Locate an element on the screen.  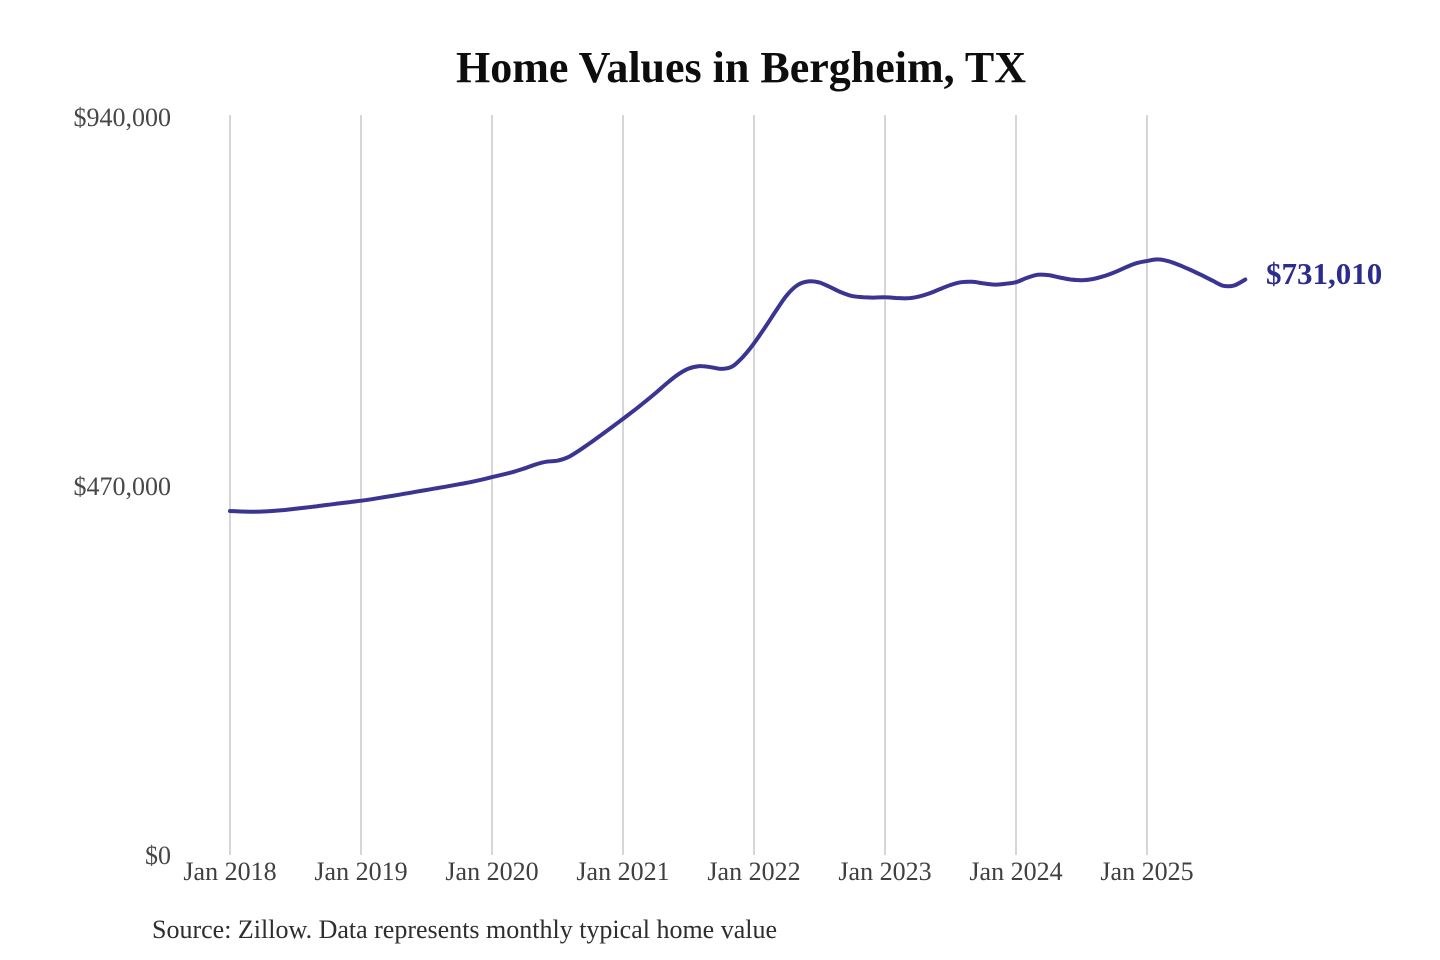
y-tick-label-470000: $470,000 is located at coordinates (123, 486).